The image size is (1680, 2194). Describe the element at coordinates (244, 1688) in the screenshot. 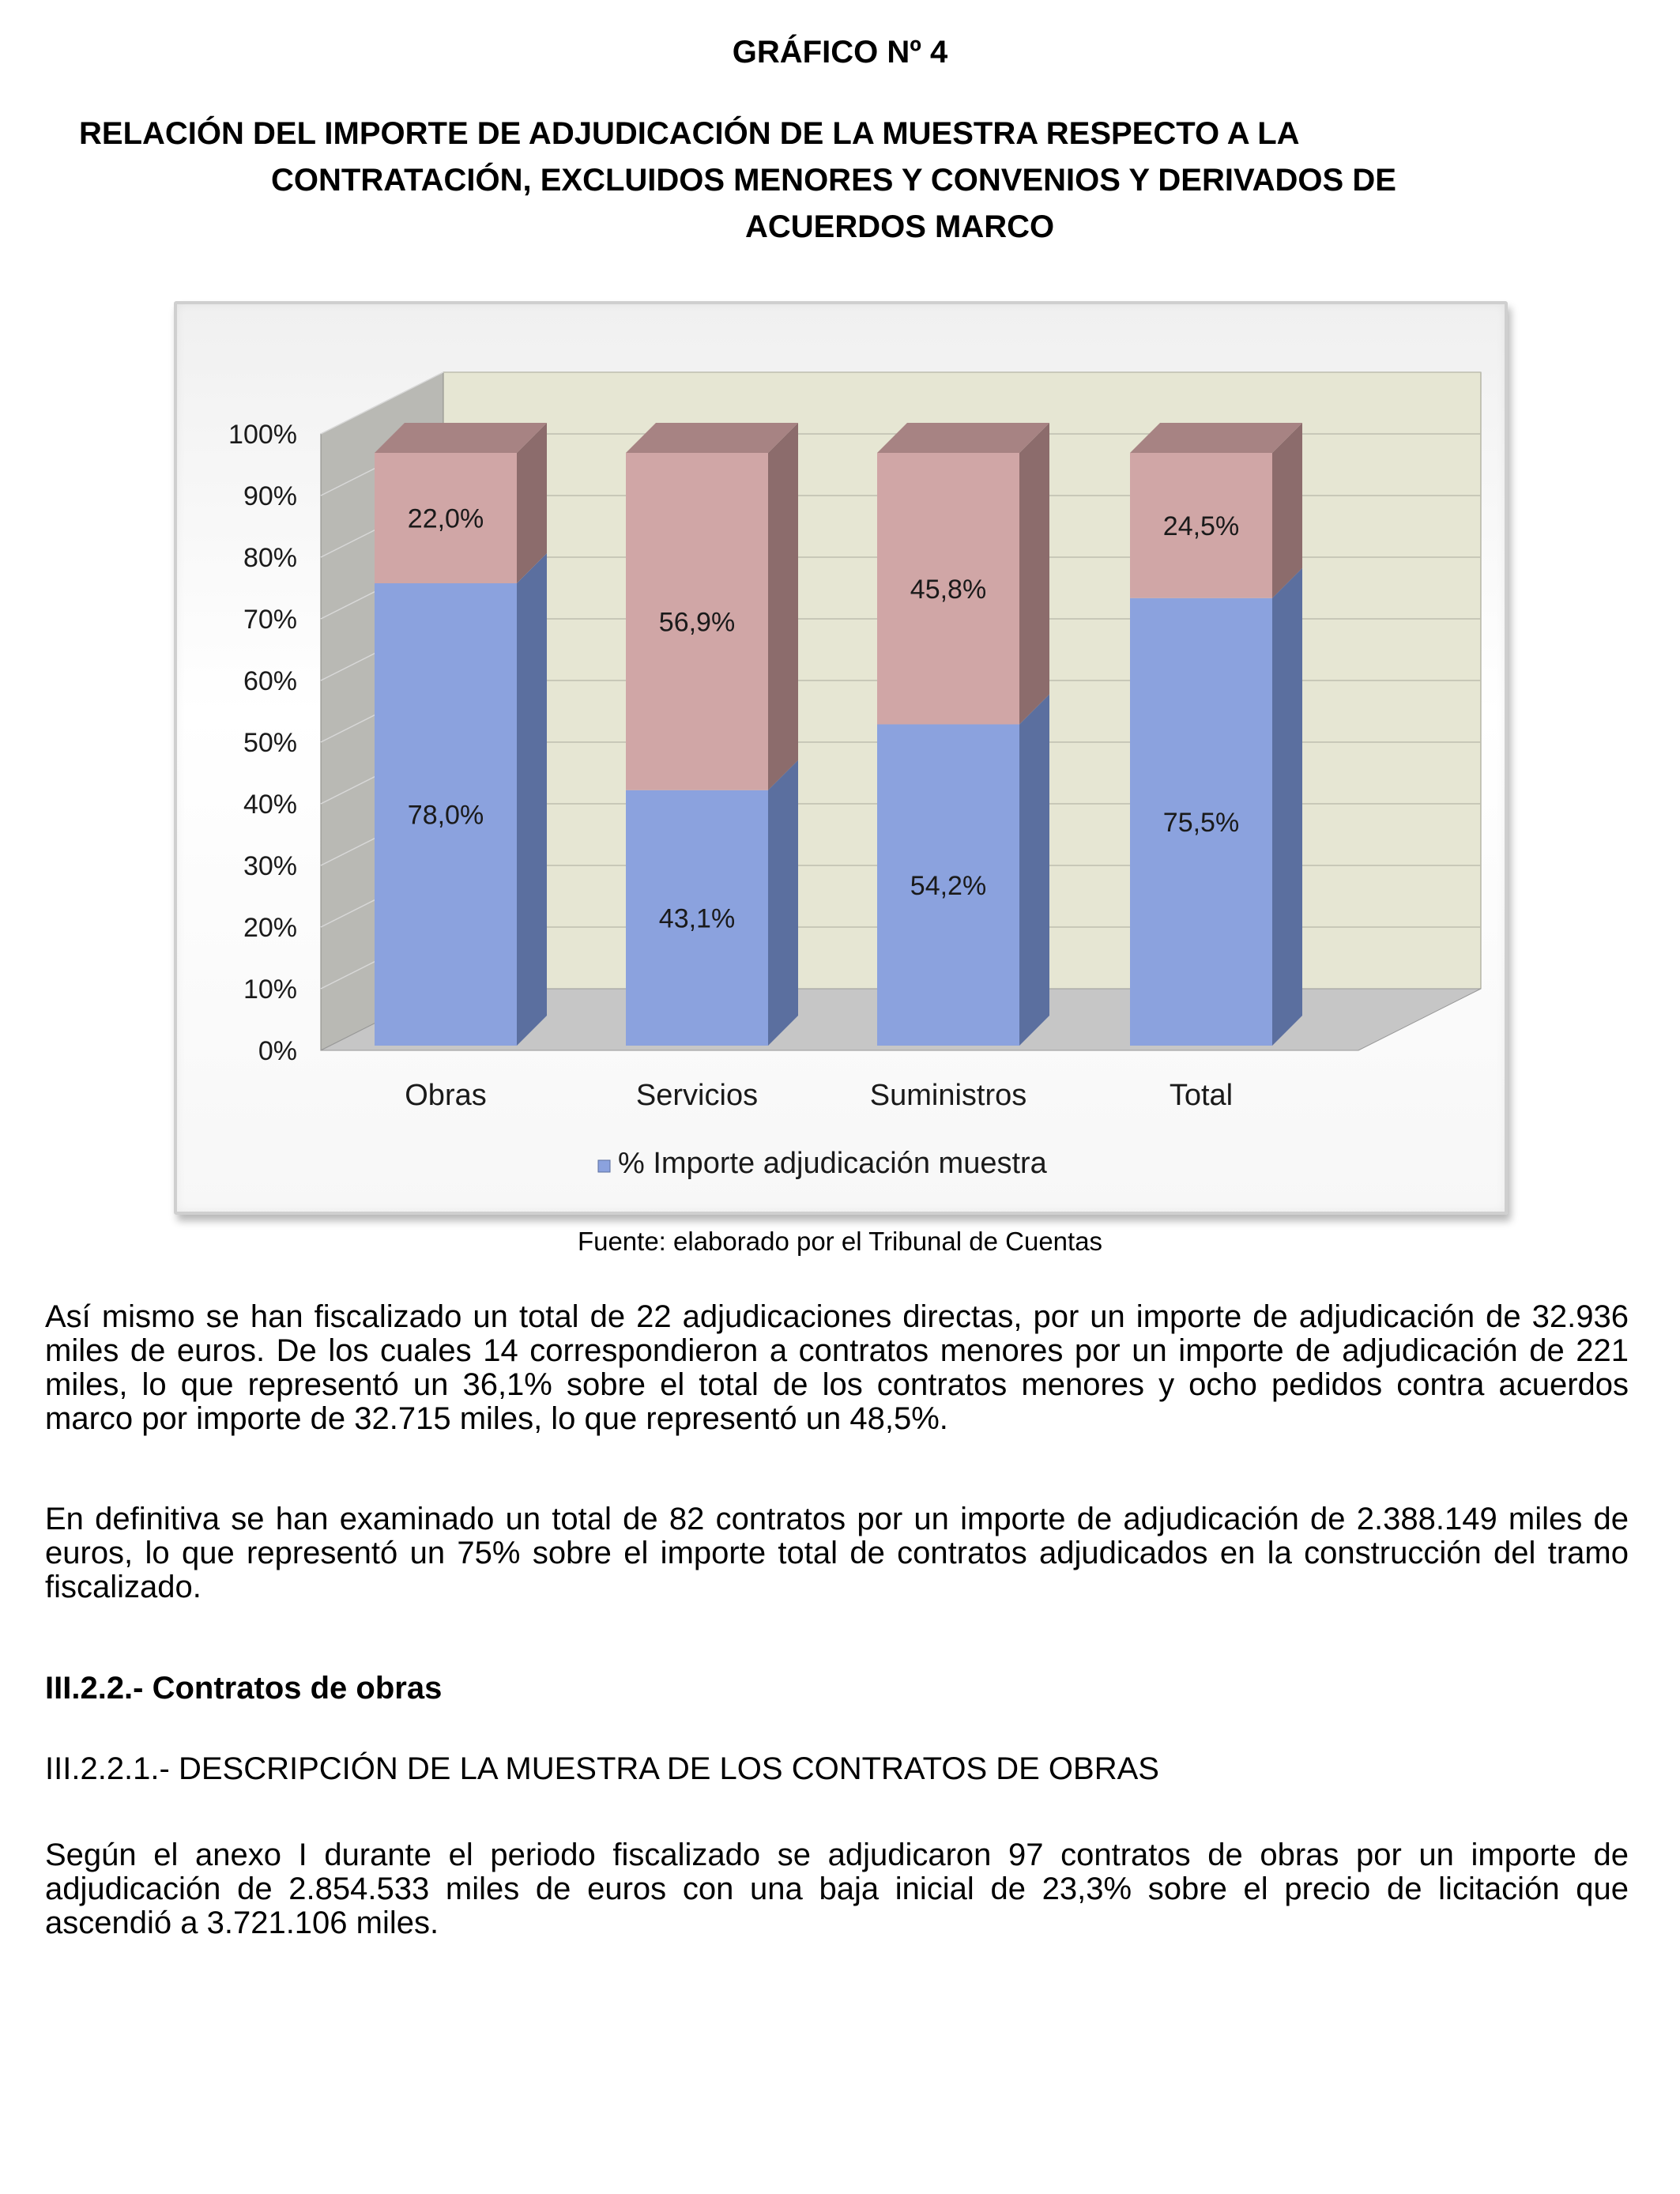

I see `section-heading: III.2.2.- Contratos de obras` at that location.